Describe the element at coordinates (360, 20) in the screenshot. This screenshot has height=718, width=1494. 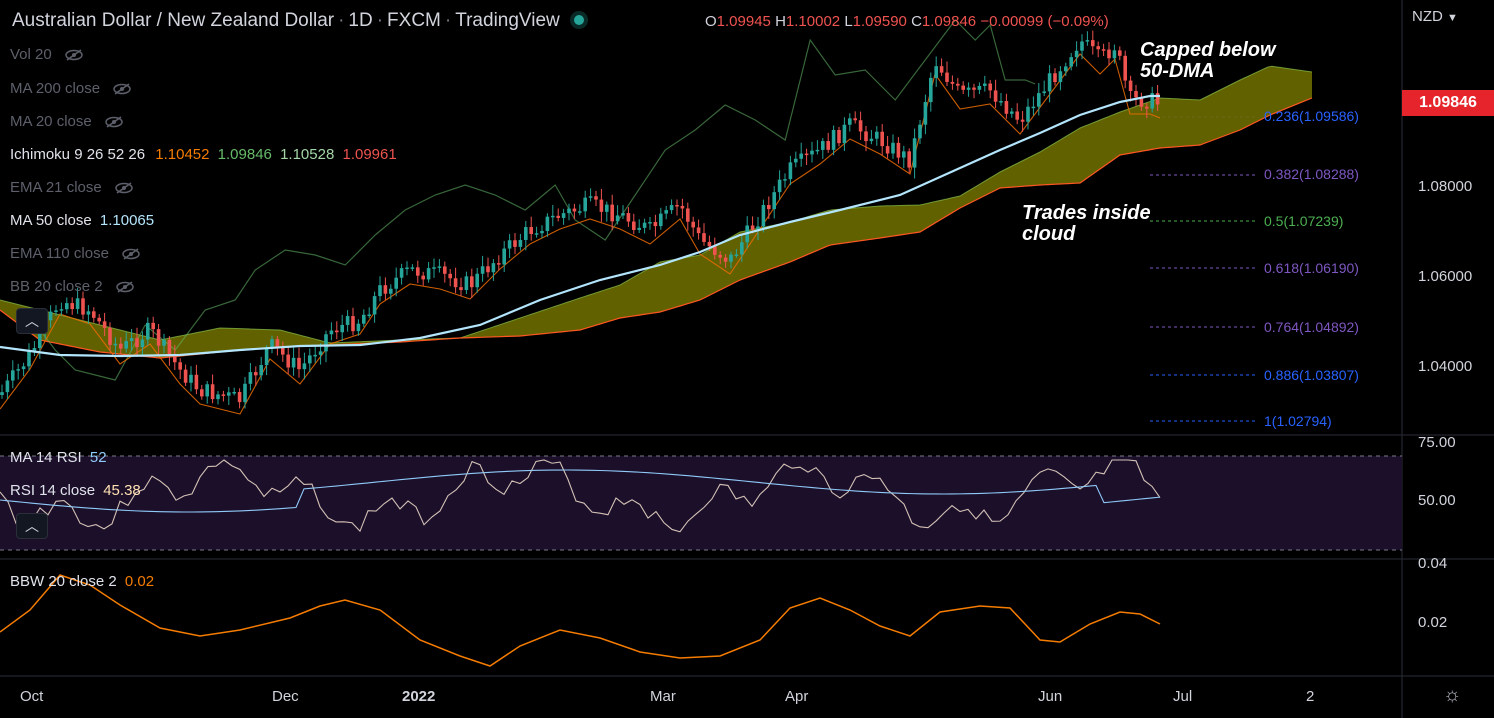
I see `interval-label: 1D` at that location.